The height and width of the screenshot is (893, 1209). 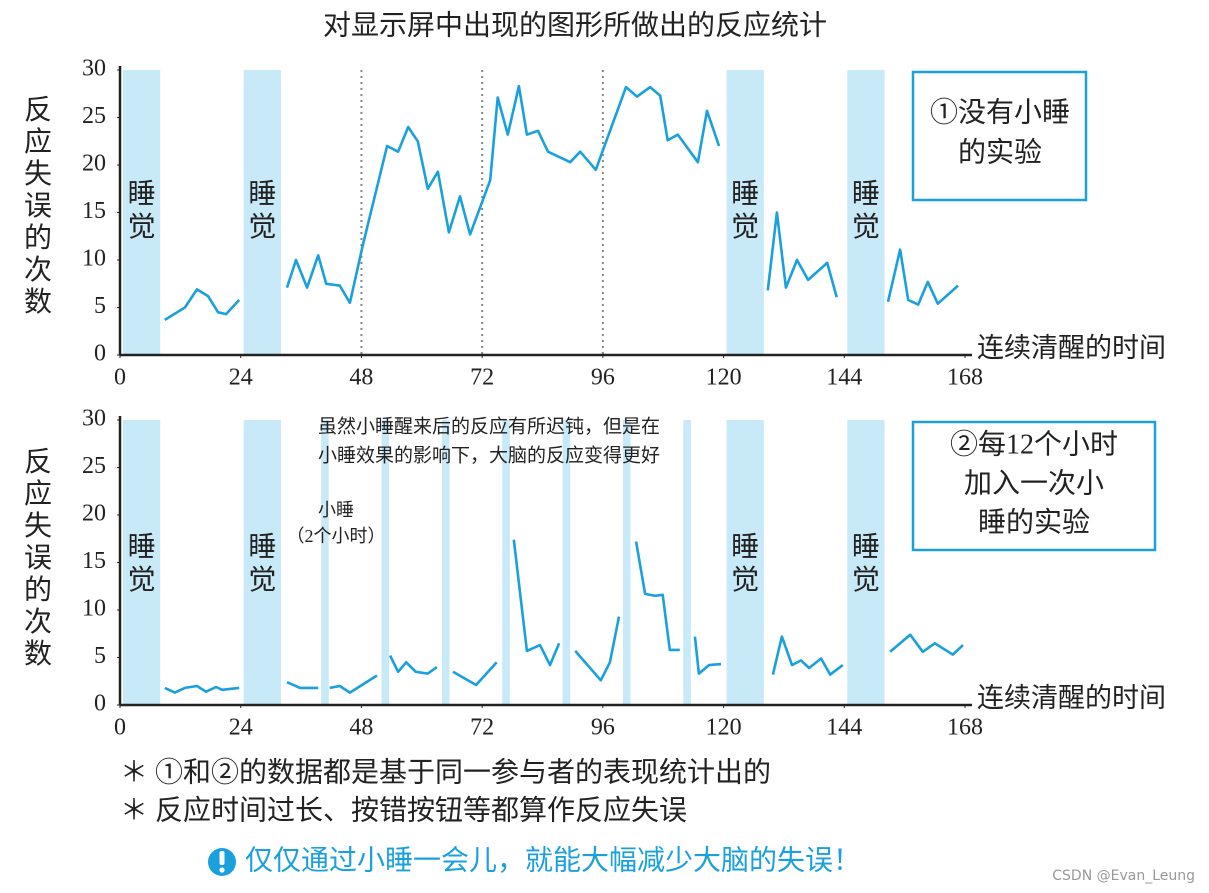 I want to click on watermark: CSDN @Evan_Leung, so click(x=1123, y=876).